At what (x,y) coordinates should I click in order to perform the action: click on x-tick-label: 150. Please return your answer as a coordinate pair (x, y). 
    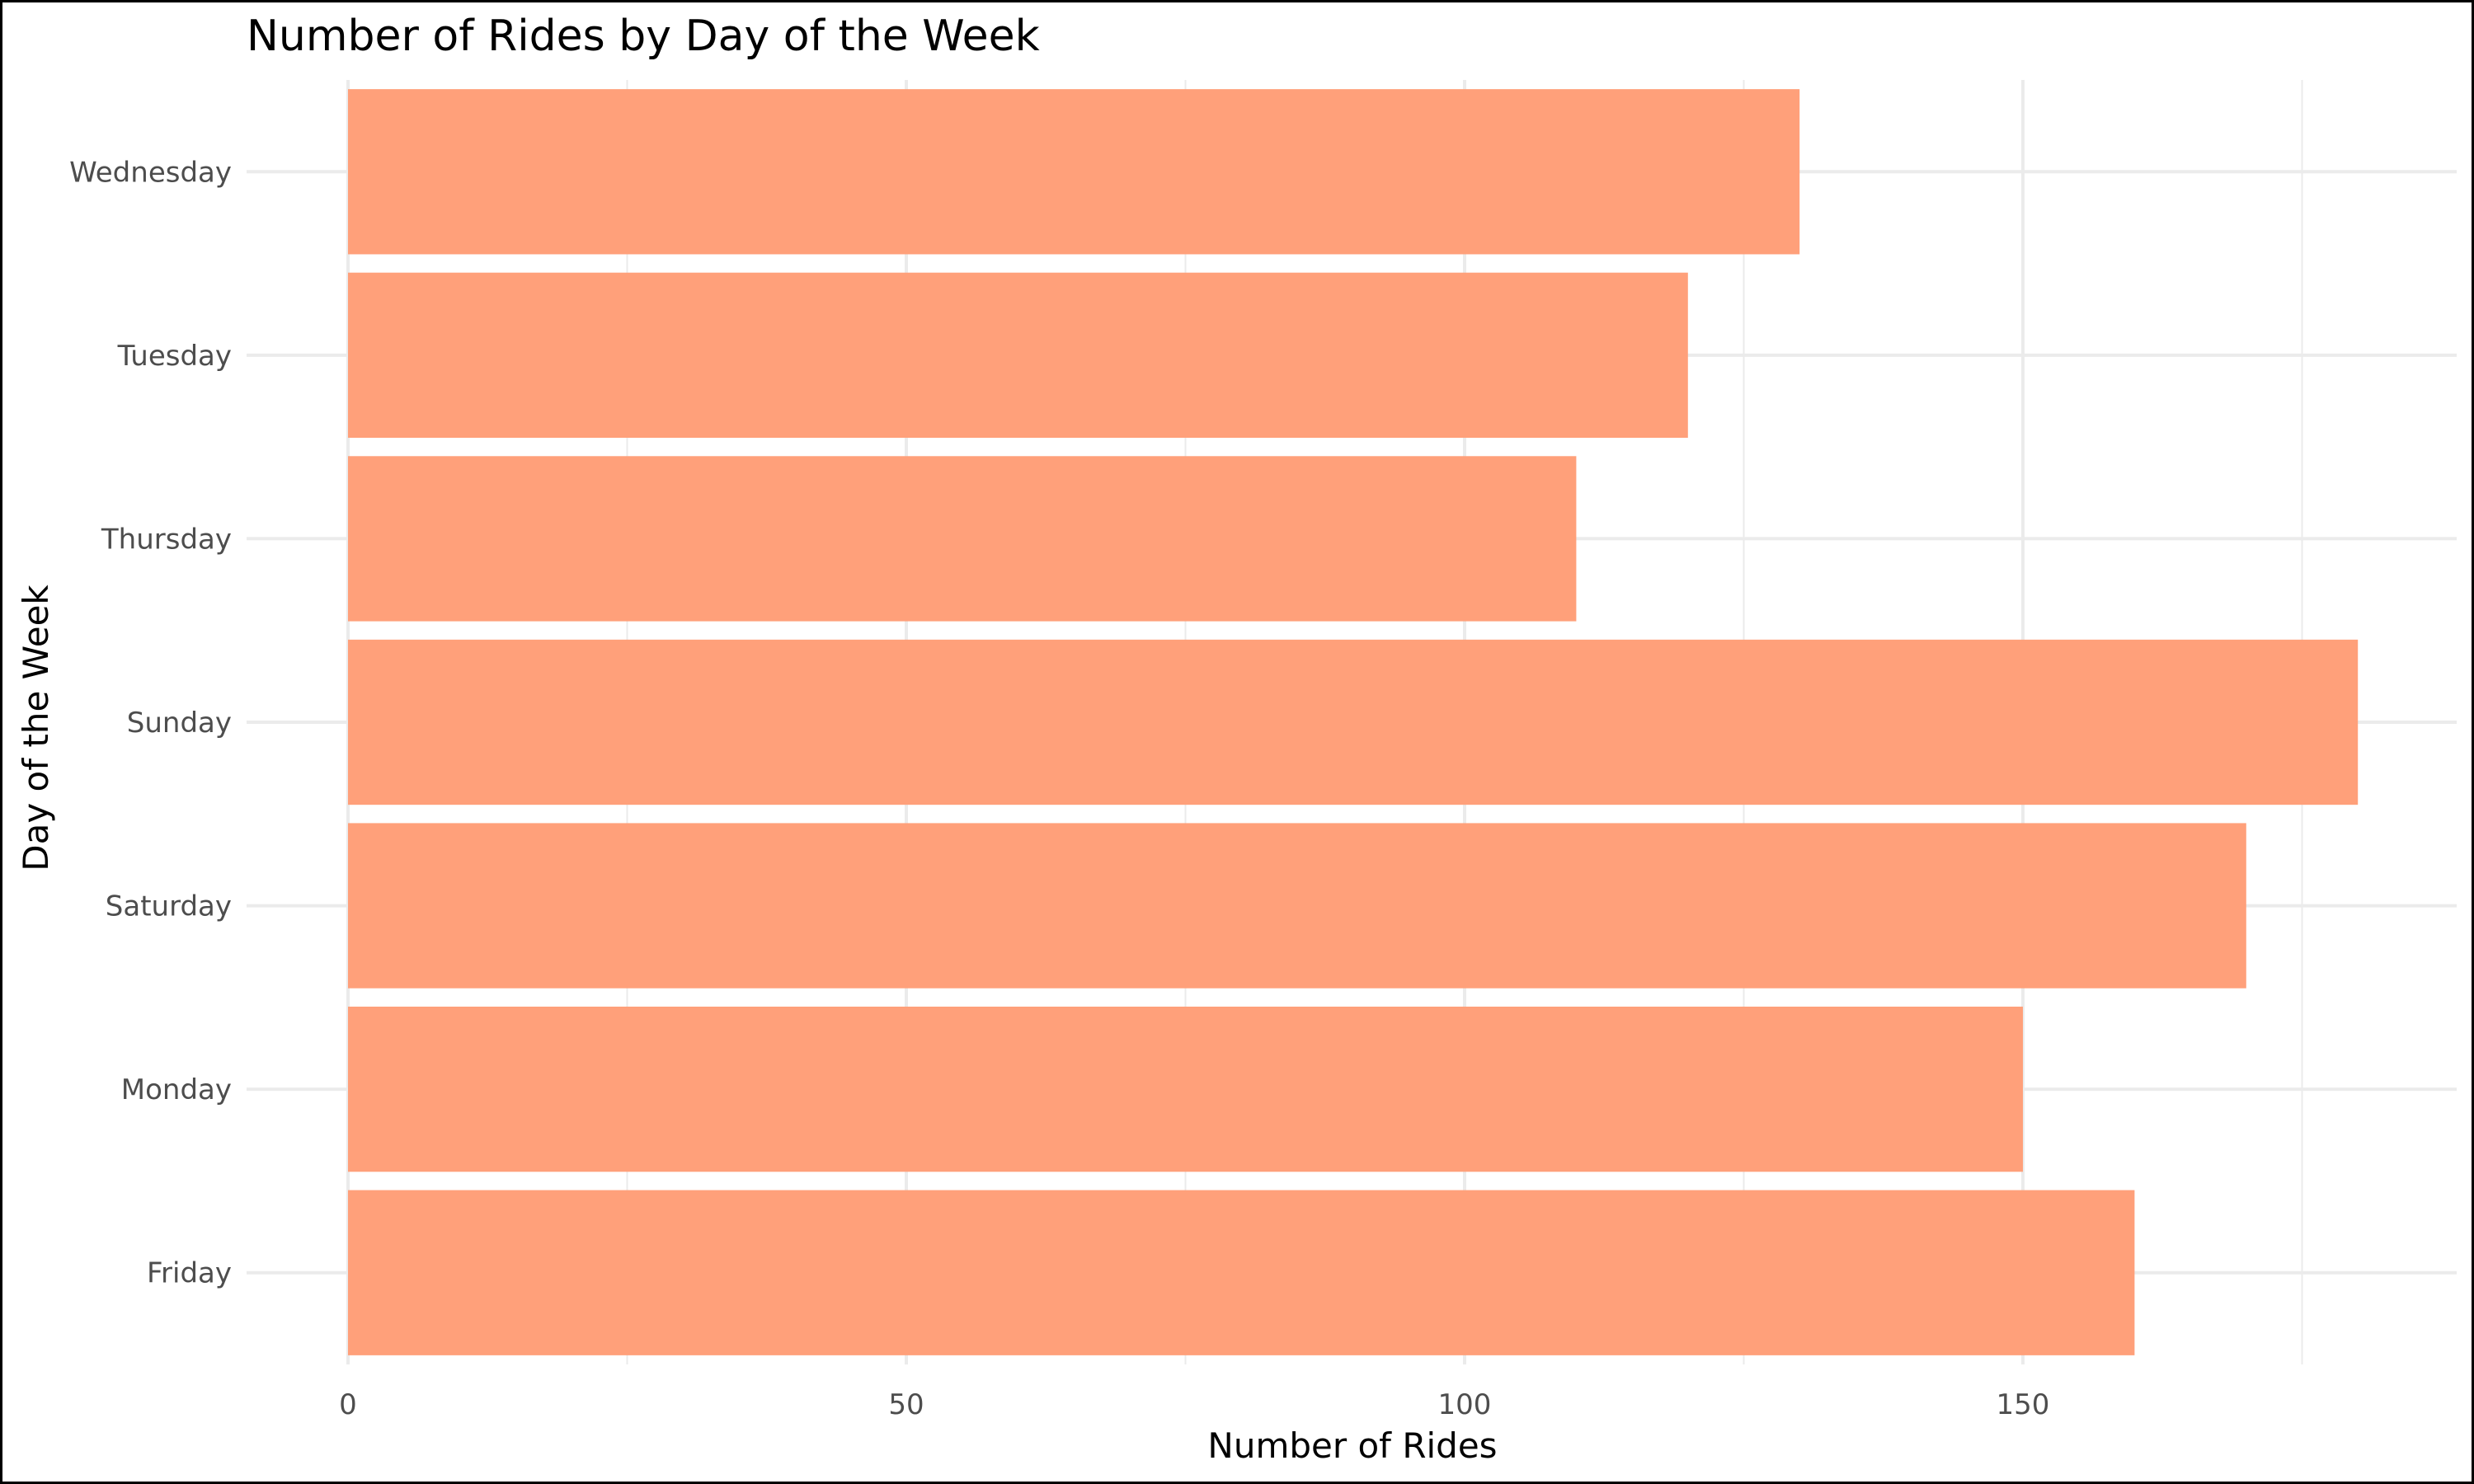
    Looking at the image, I should click on (2023, 1404).